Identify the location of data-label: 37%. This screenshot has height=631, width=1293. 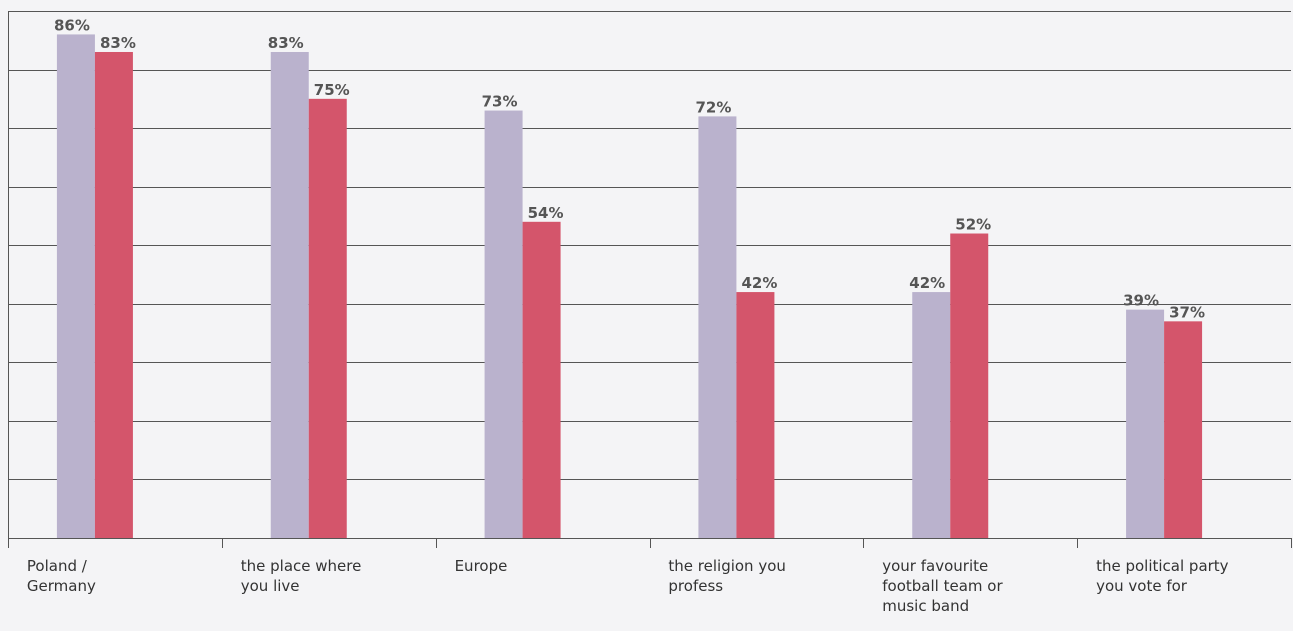
(1187, 312).